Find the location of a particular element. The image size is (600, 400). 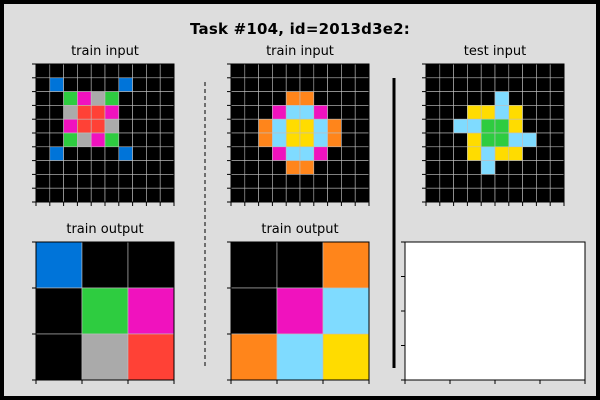

test-input-title: test input is located at coordinates (495, 51).